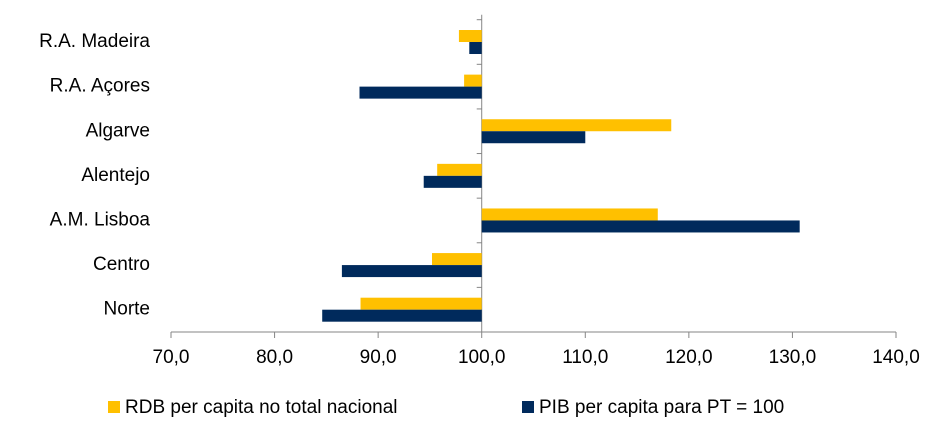  I want to click on x-tick-label: 90,0, so click(378, 357).